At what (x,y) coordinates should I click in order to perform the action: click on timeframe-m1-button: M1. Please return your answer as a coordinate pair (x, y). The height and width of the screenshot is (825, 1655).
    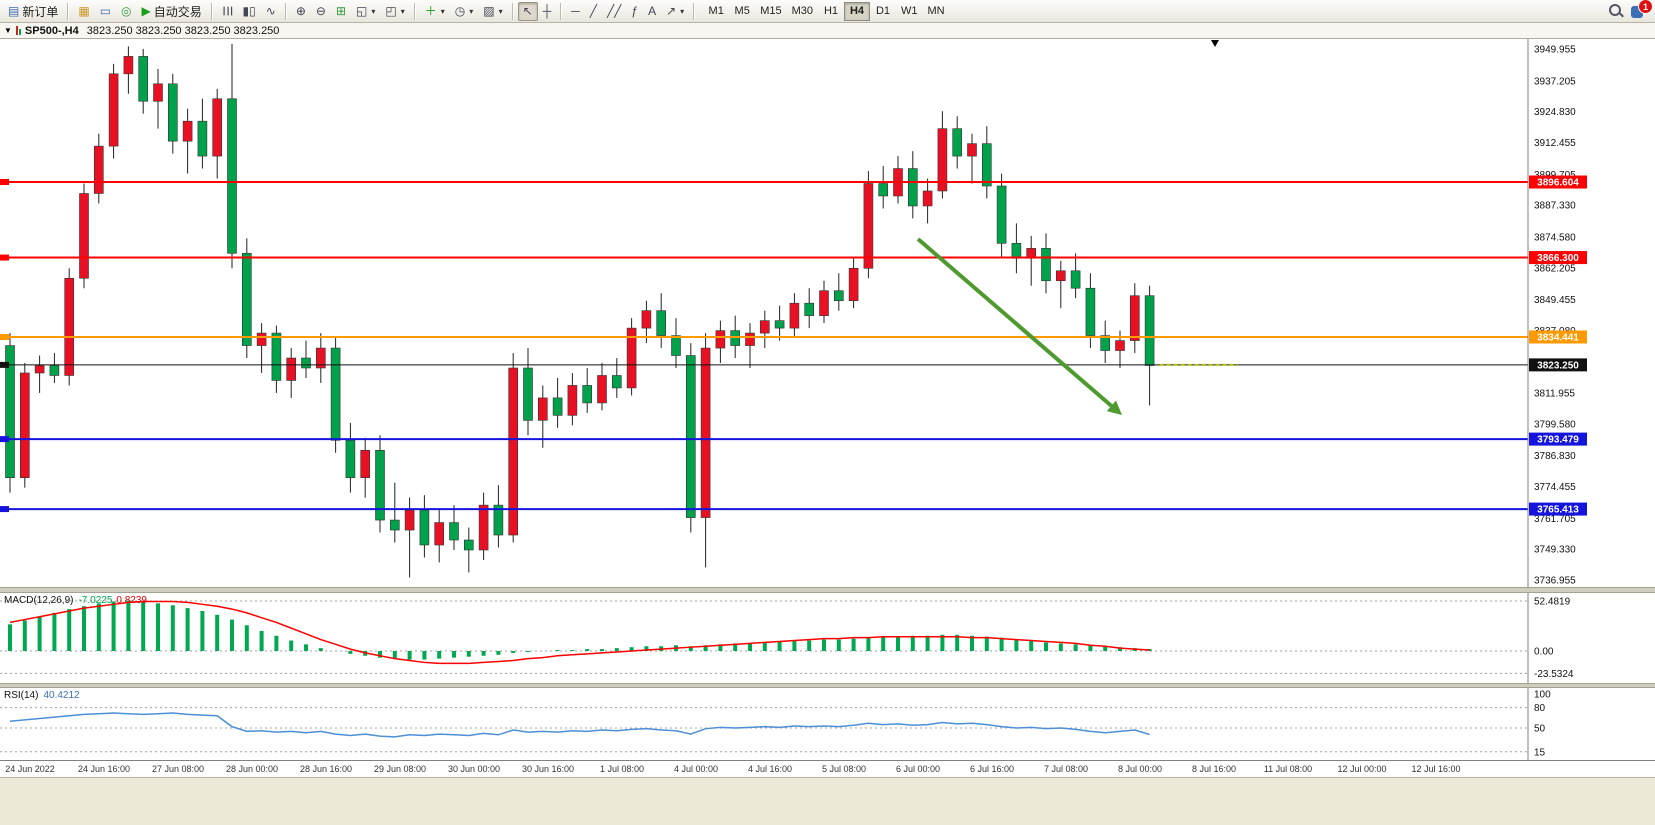
    Looking at the image, I should click on (716, 11).